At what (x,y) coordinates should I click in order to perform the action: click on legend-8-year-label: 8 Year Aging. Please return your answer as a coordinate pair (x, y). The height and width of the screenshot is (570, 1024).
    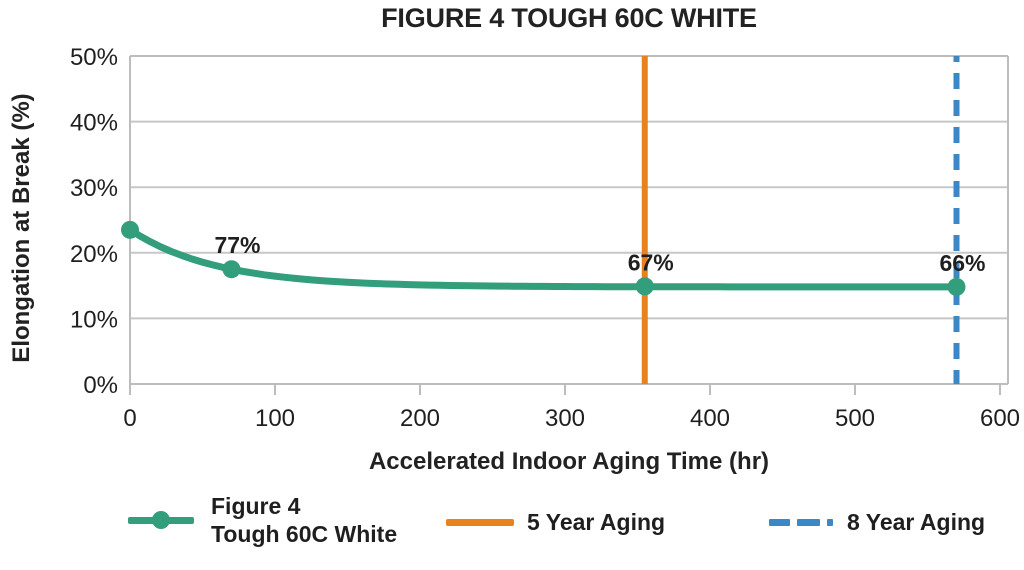
    Looking at the image, I should click on (916, 522).